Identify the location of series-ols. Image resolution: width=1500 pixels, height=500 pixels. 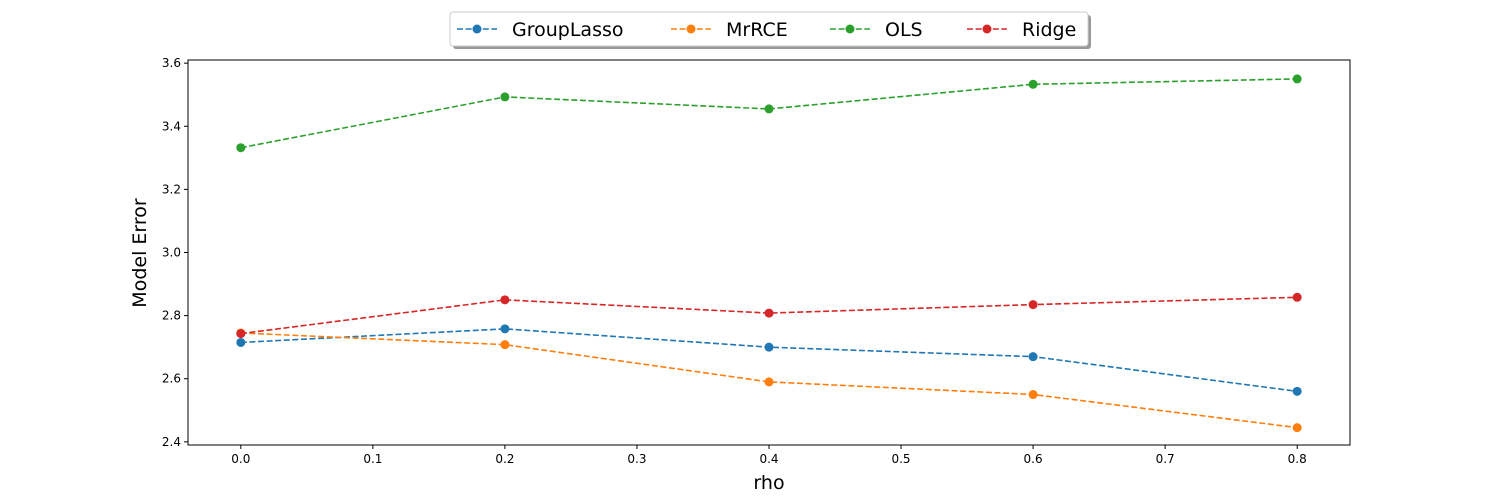
(769, 113).